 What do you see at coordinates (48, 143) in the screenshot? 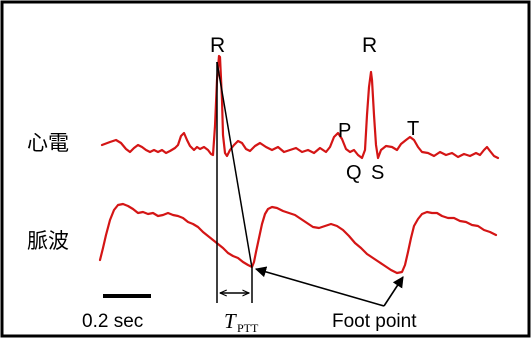
I see `ecg-row-label: 心電` at bounding box center [48, 143].